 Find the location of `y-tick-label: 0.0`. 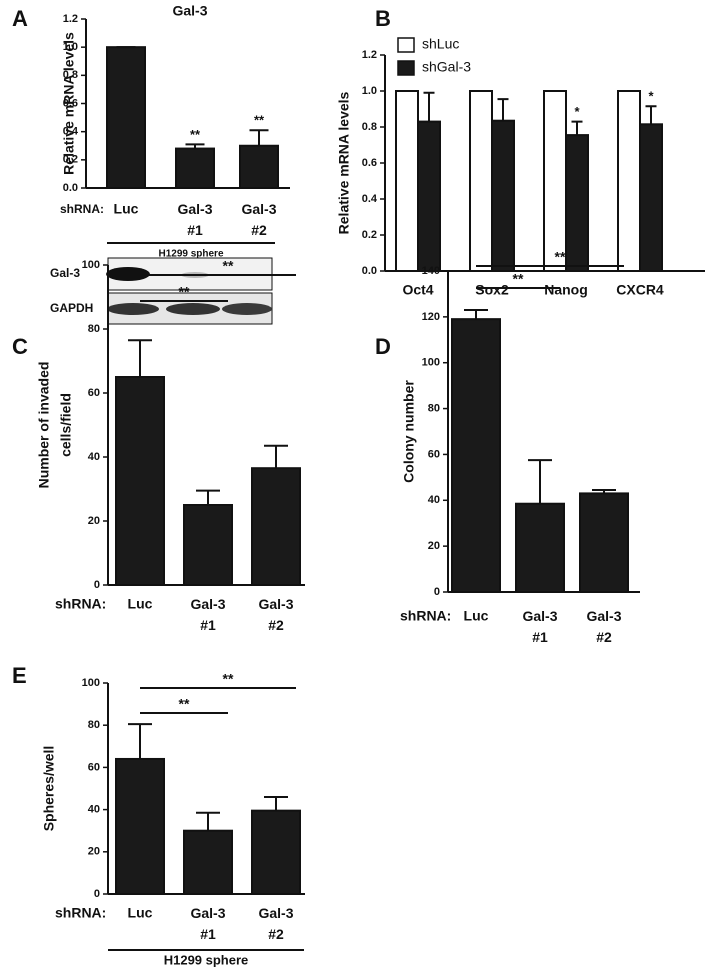

y-tick-label: 0.0 is located at coordinates (70, 188).